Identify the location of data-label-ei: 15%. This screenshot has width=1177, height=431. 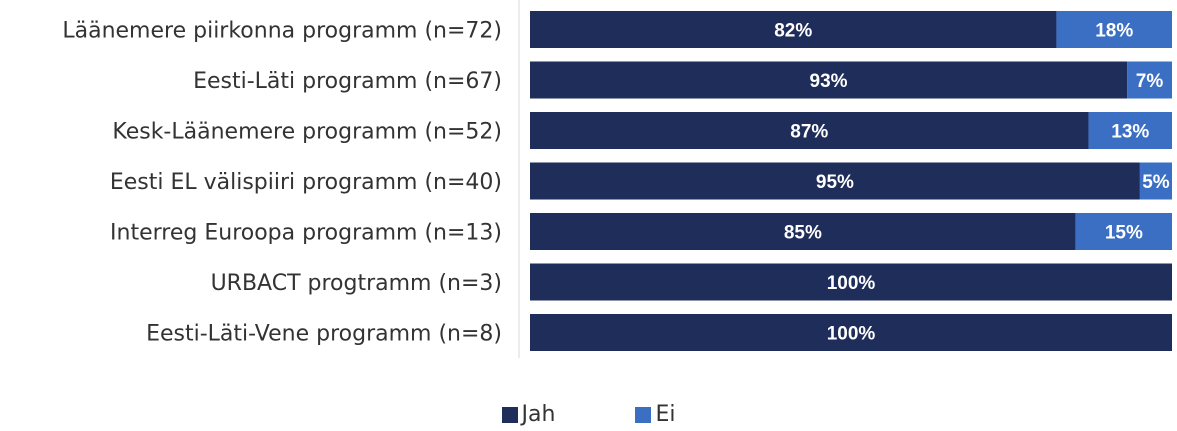
(1124, 233).